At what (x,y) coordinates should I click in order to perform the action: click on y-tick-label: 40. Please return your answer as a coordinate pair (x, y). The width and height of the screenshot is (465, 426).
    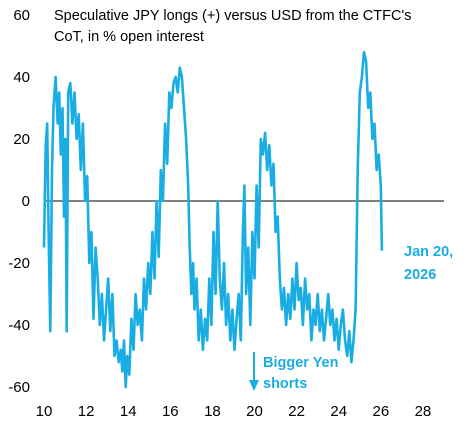
    Looking at the image, I should click on (21, 77).